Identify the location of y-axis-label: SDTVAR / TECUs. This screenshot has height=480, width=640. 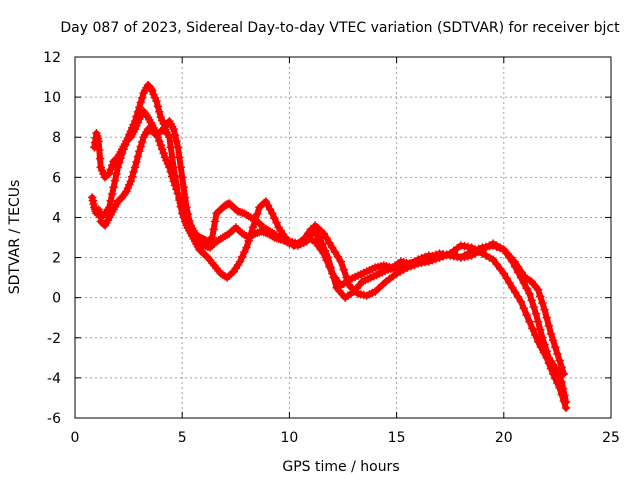
(15, 237).